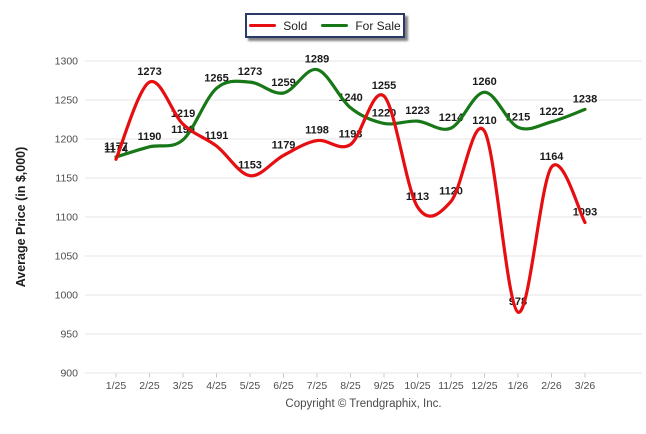 The width and height of the screenshot is (646, 434). What do you see at coordinates (149, 386) in the screenshot?
I see `x-axis-tick-label: 2/25` at bounding box center [149, 386].